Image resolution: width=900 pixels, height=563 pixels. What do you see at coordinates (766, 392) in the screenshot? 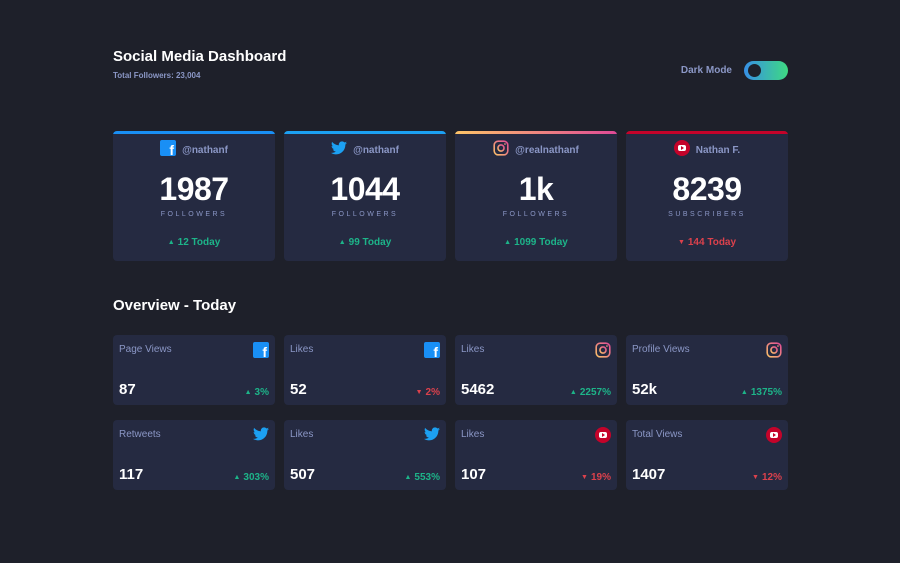
I see `tile-change-value: 1375%` at bounding box center [766, 392].